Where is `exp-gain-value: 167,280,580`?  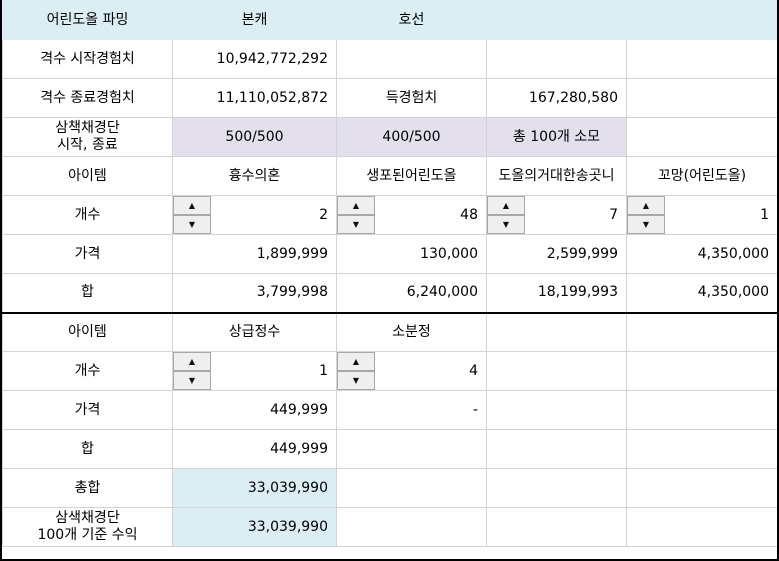 exp-gain-value: 167,280,580 is located at coordinates (556, 98).